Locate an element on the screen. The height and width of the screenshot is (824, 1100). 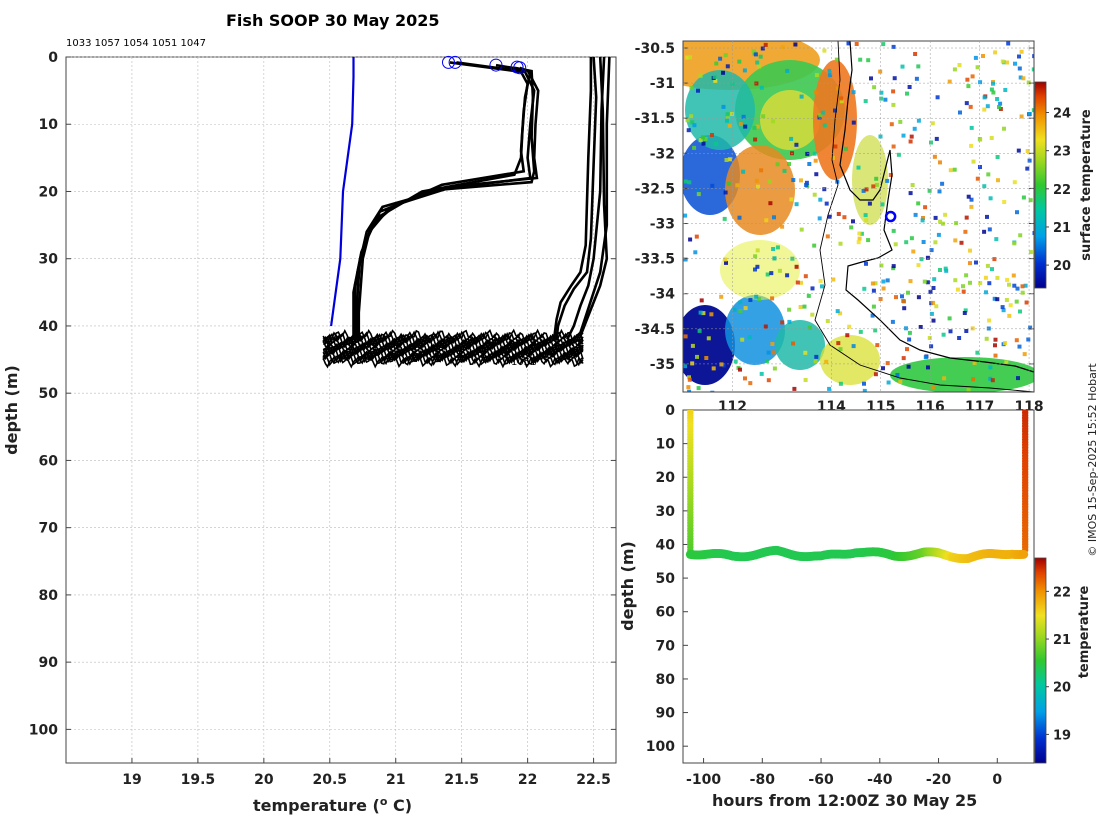
imos-credit: © IMOS 15-Sep-2025 15:52 Hobart is located at coordinates (1092, 460).